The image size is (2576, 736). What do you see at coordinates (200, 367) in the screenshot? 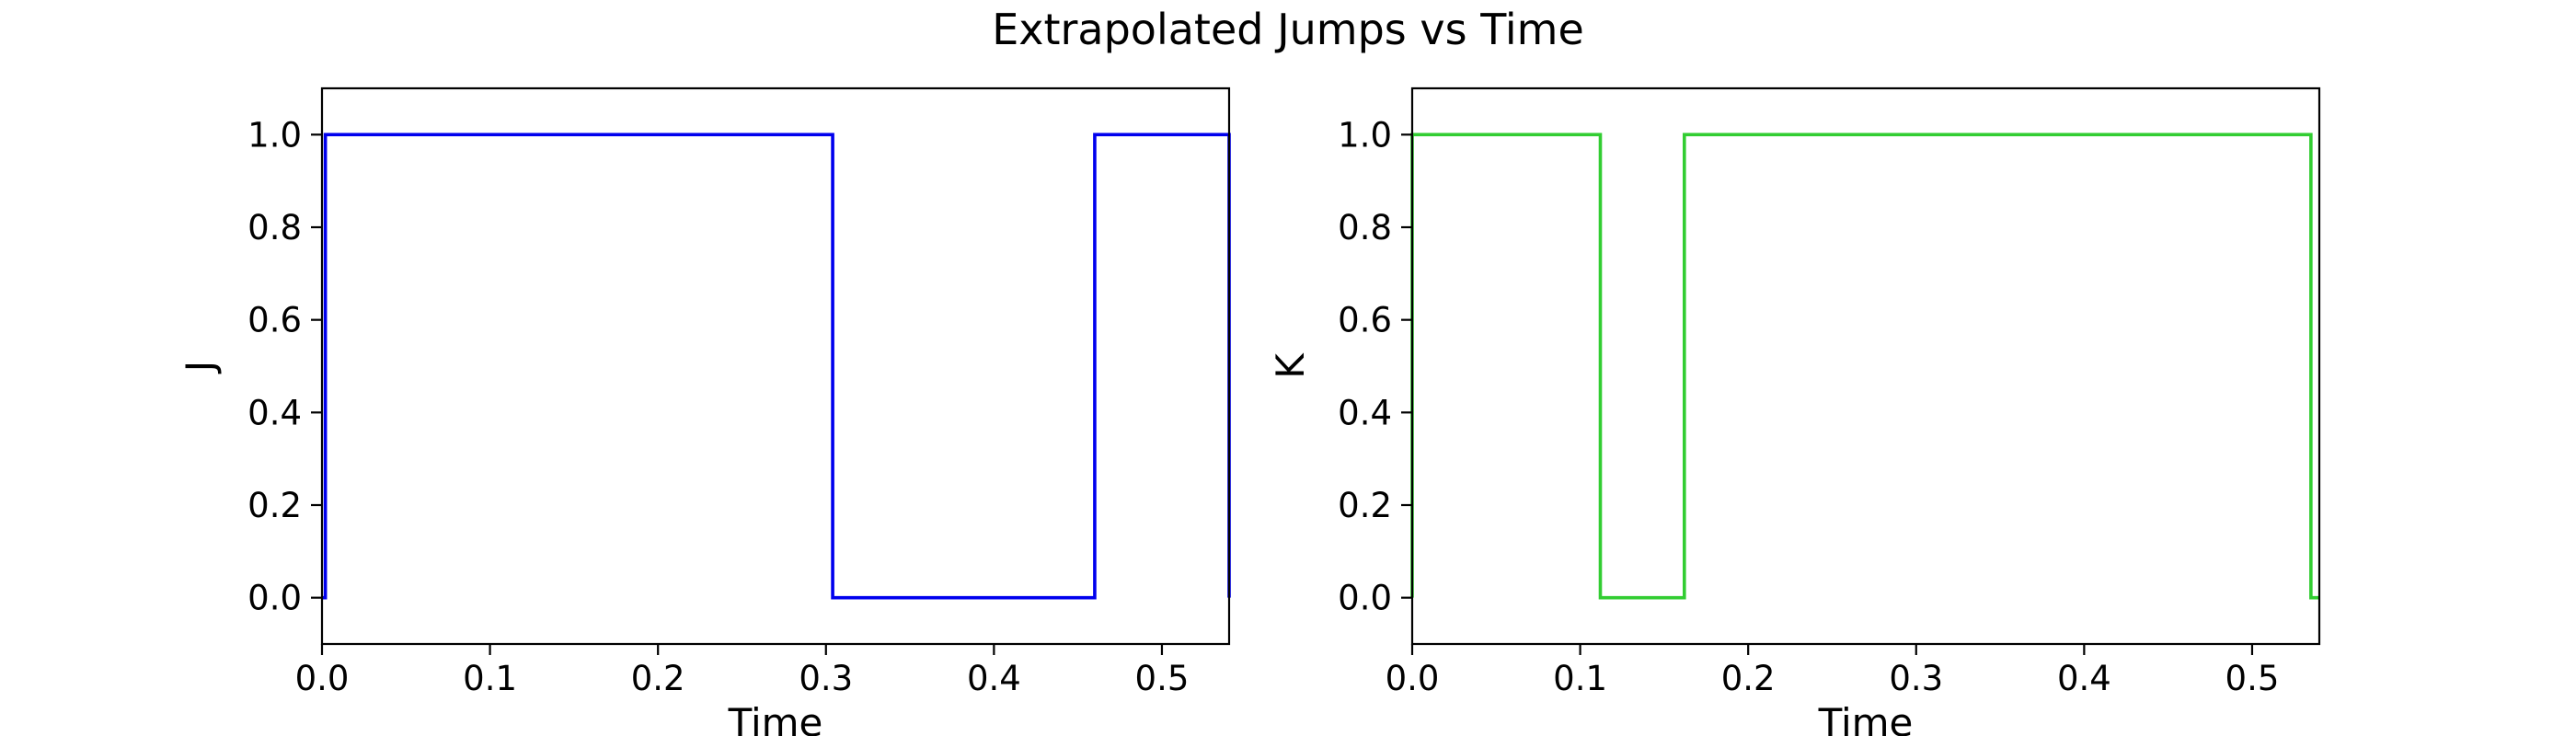
I see `y-axis-label: J` at bounding box center [200, 367].